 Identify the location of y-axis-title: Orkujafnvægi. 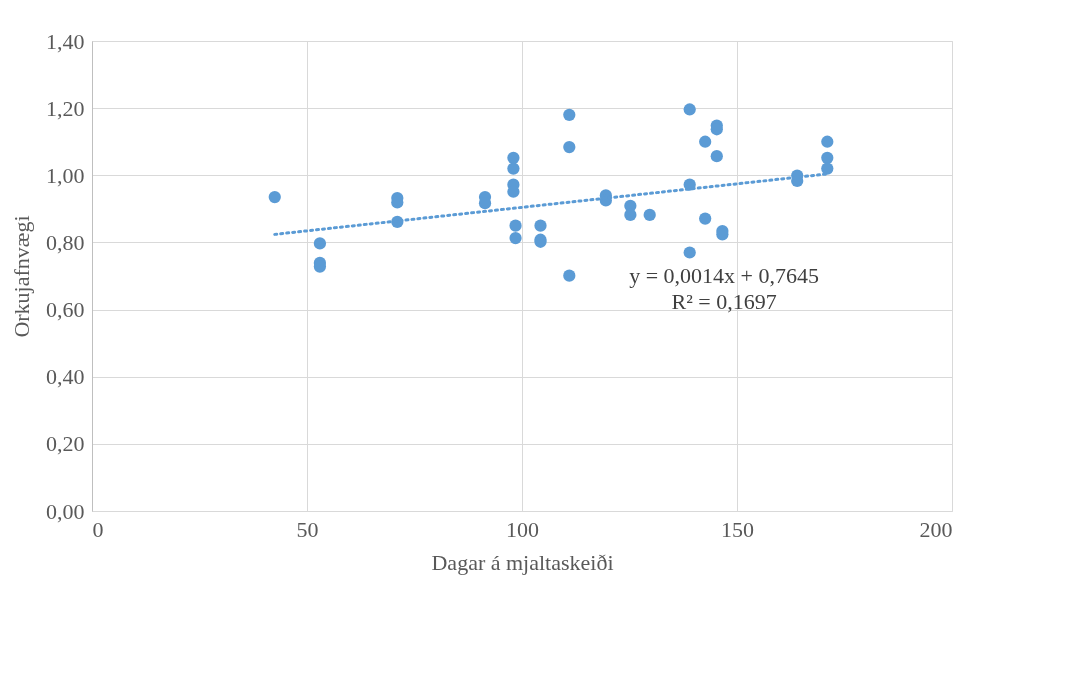
(21, 276).